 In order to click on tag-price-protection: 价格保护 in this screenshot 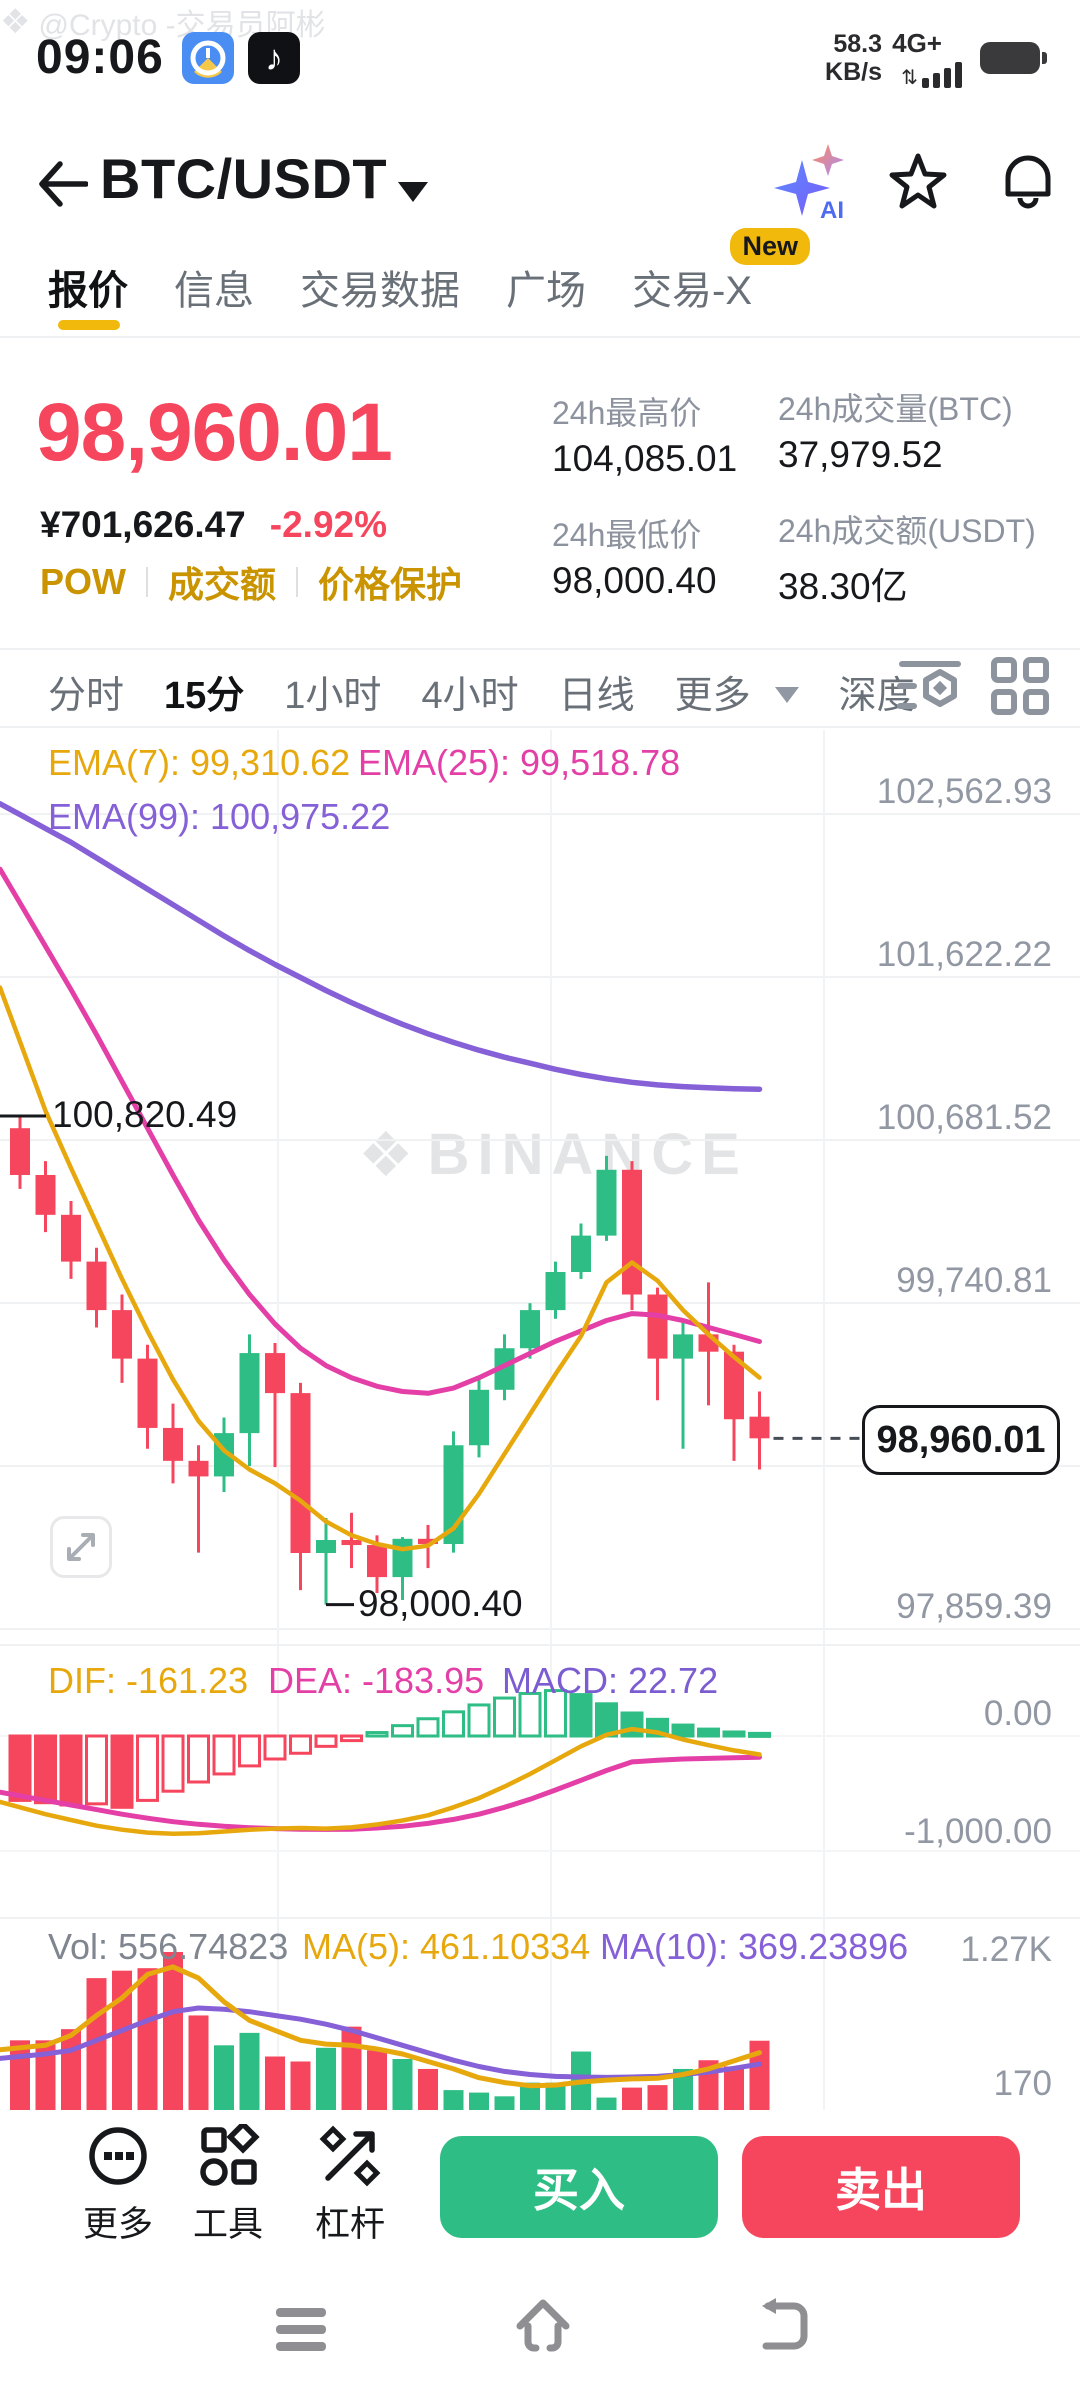, I will do `click(390, 584)`.